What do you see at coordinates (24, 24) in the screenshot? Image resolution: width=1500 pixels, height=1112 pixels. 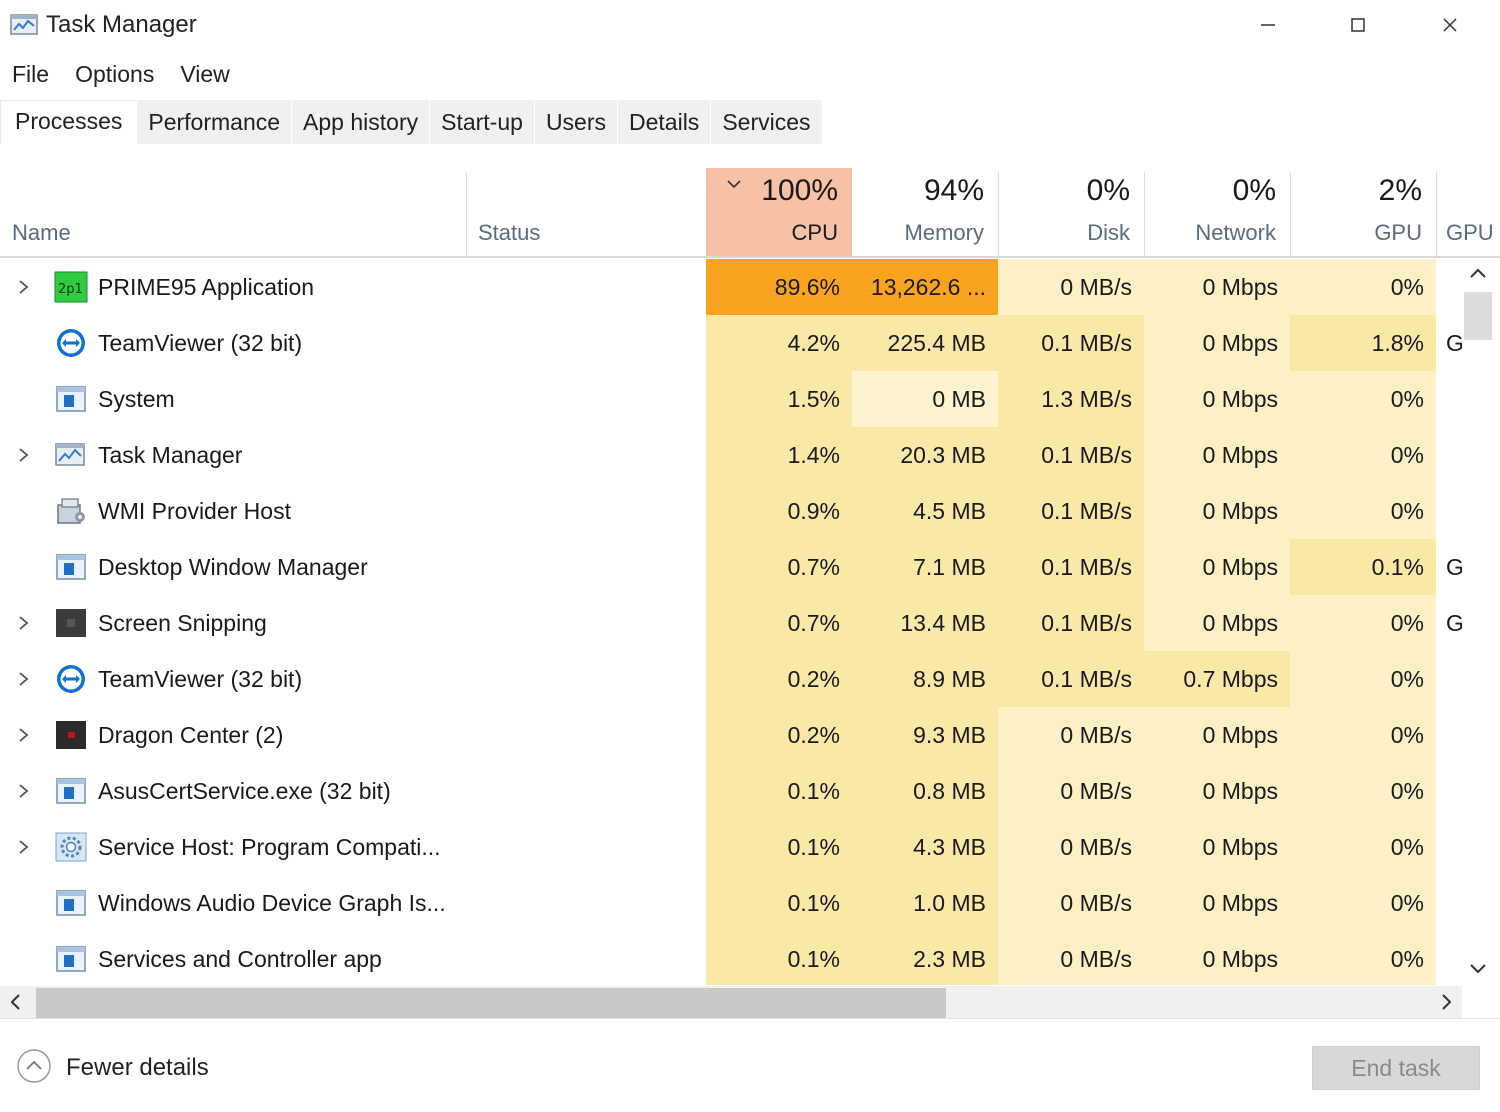 I see `task-manager-icon` at bounding box center [24, 24].